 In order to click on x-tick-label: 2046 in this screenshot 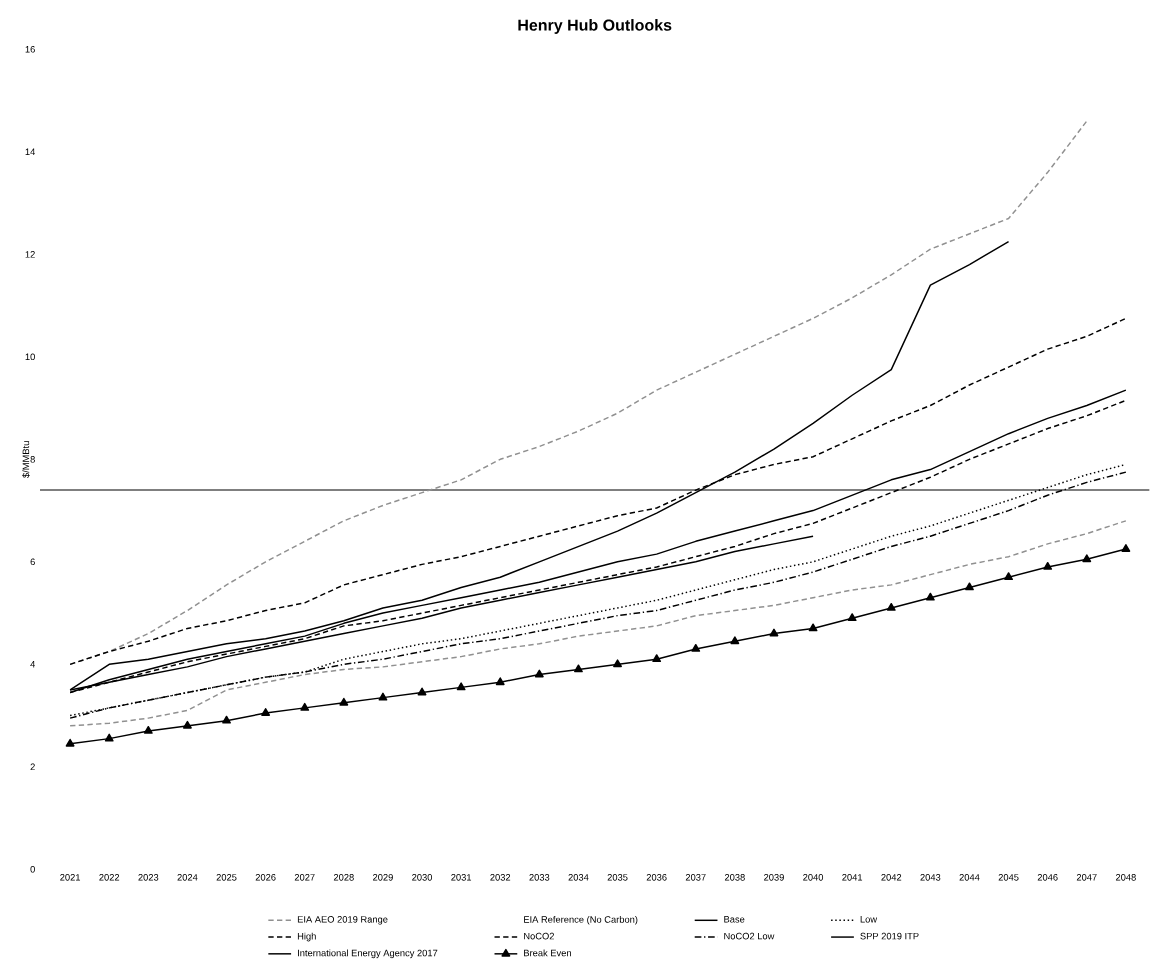, I will do `click(1047, 877)`.